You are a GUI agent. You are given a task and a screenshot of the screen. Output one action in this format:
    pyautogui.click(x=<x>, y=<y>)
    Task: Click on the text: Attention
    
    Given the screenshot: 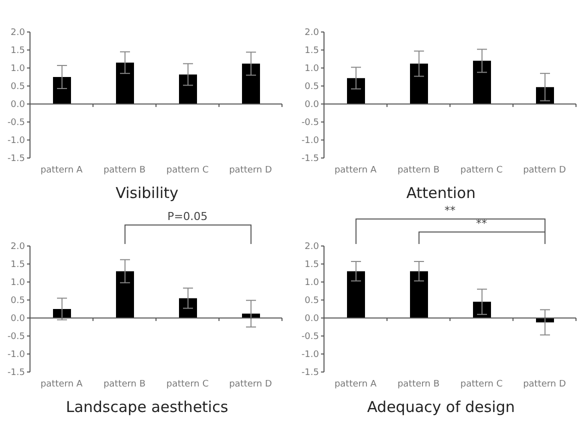 What is the action you would take?
    pyautogui.click(x=441, y=193)
    